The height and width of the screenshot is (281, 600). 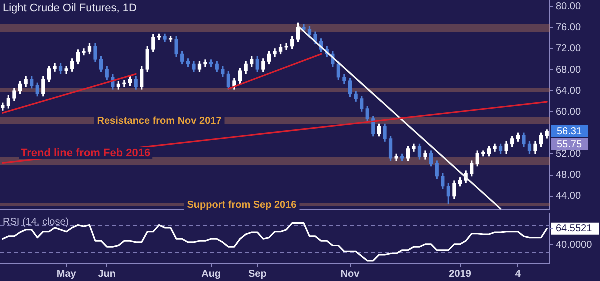 What do you see at coordinates (242, 205) in the screenshot?
I see `band-label: Support from Sep 2016` at bounding box center [242, 205].